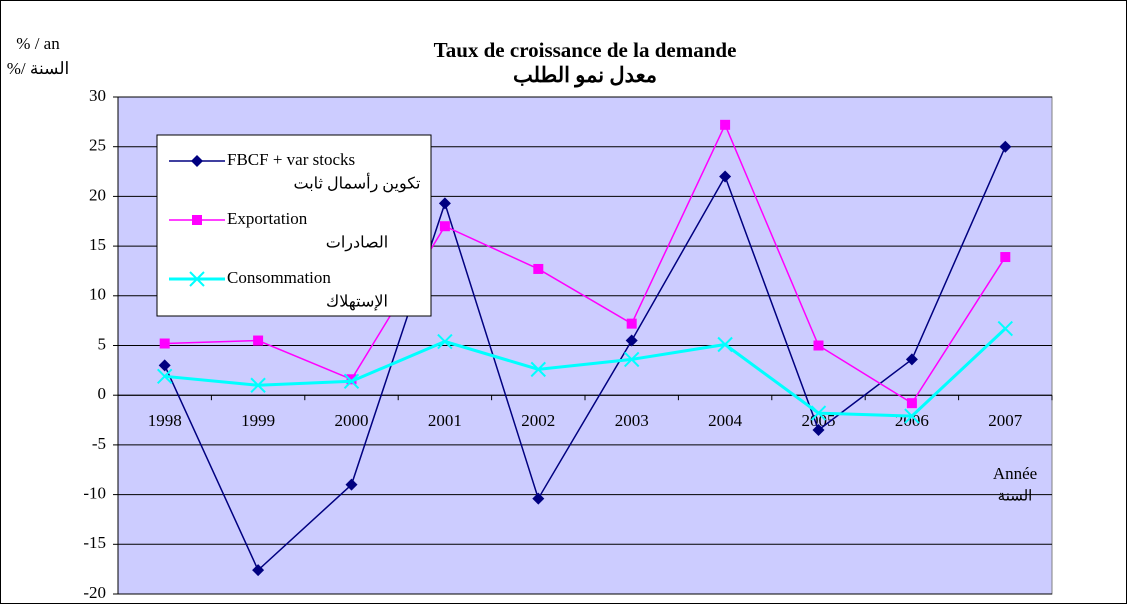 The width and height of the screenshot is (1127, 604). Describe the element at coordinates (97, 194) in the screenshot. I see `y-tick-label: 20` at that location.